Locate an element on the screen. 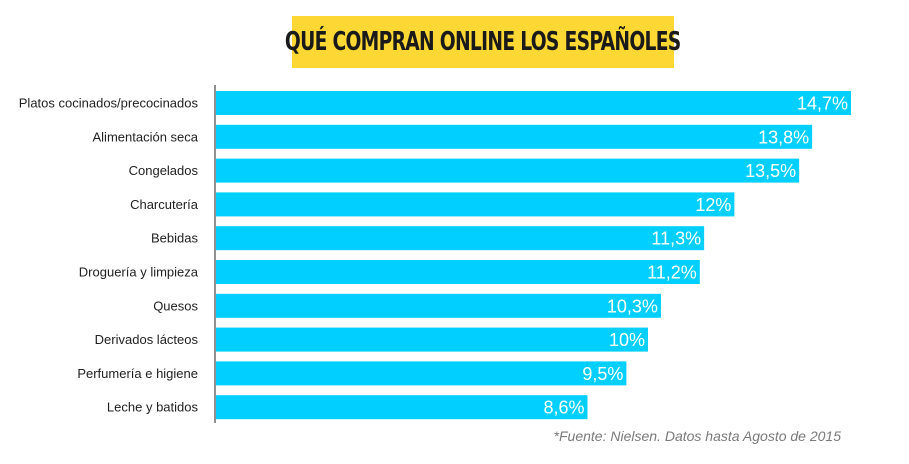 Image resolution: width=909 pixels, height=464 pixels. value-label: 8,6% is located at coordinates (563, 408).